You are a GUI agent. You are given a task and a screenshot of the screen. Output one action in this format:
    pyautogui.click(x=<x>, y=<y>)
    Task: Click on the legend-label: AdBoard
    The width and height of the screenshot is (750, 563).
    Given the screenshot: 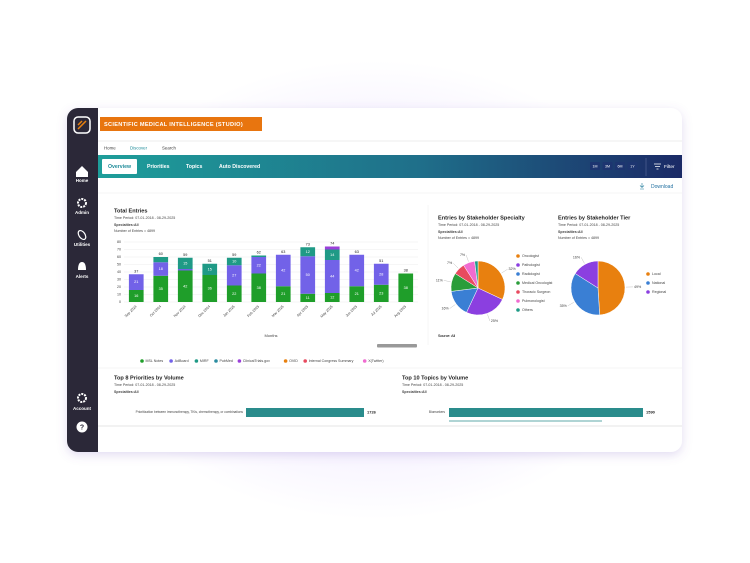 What is the action you would take?
    pyautogui.click(x=182, y=361)
    